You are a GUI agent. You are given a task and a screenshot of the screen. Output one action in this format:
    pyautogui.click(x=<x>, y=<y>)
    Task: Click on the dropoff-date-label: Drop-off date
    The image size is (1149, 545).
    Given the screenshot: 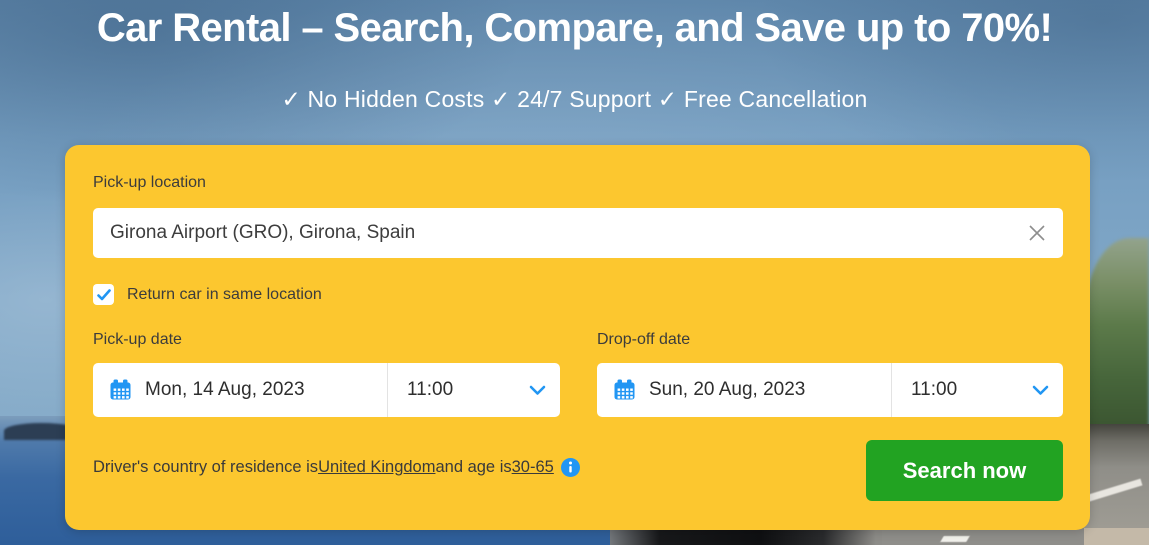 What is the action you would take?
    pyautogui.click(x=644, y=339)
    